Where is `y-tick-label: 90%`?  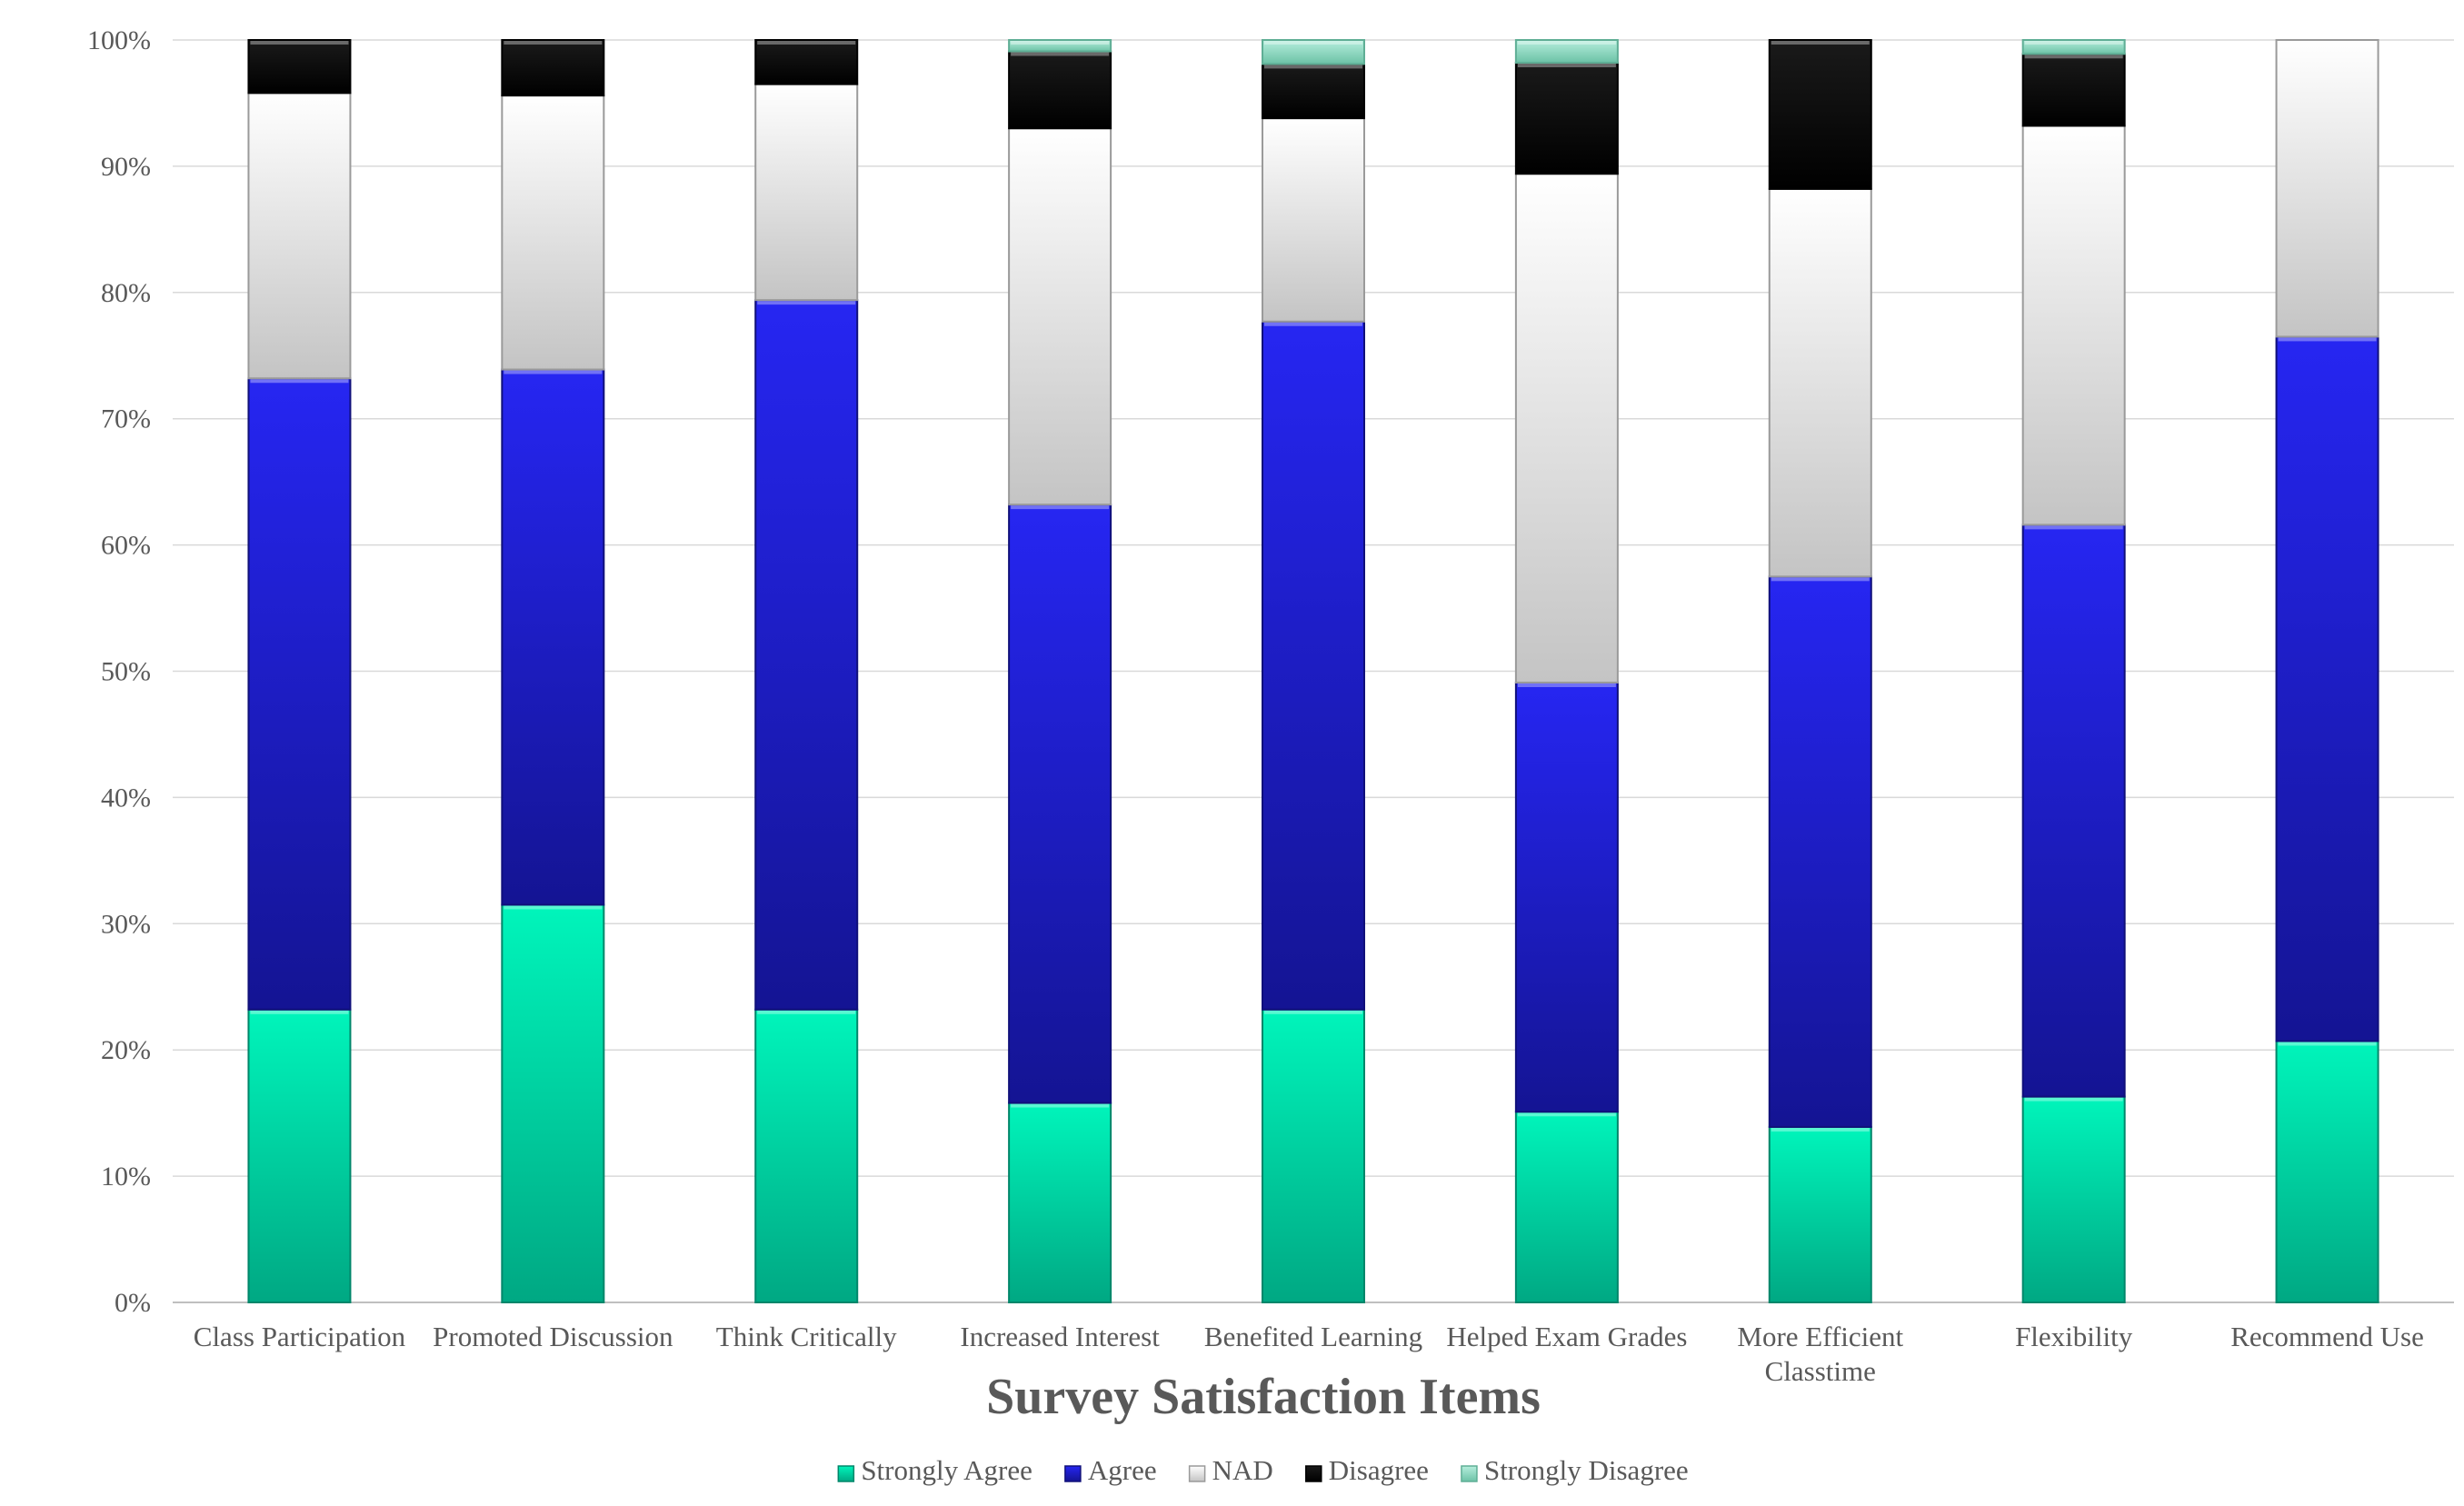
y-tick-label: 90% is located at coordinates (126, 167).